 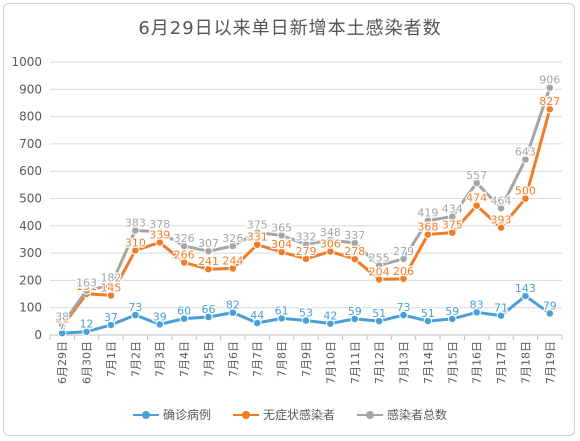 What do you see at coordinates (298, 415) in the screenshot?
I see `legend-label: 无症状感染者` at bounding box center [298, 415].